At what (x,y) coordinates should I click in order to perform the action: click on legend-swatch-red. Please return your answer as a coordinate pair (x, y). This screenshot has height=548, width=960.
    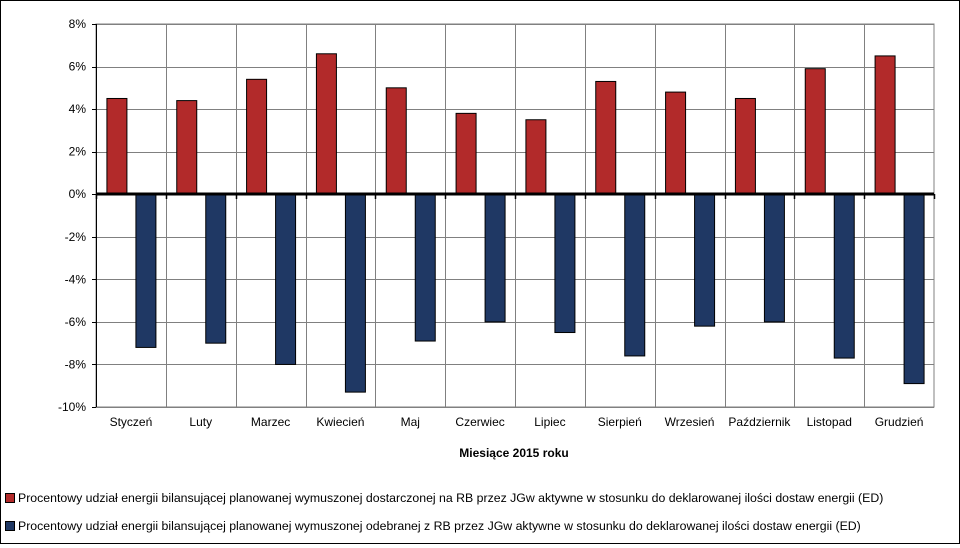
    Looking at the image, I should click on (10, 498).